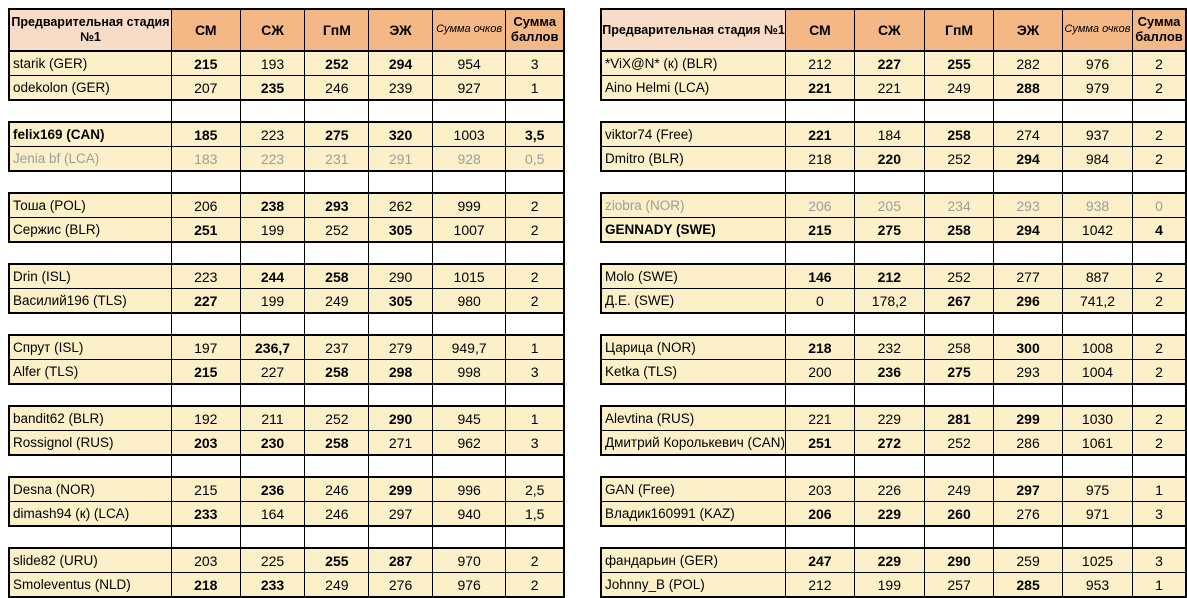 This screenshot has width=1187, height=598. What do you see at coordinates (1097, 347) in the screenshot?
I see `score-cell: 1008` at bounding box center [1097, 347].